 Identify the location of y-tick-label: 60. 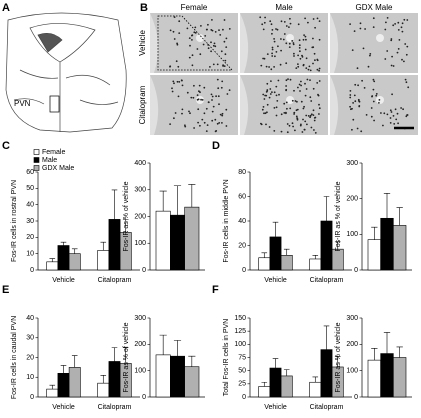
(30, 172).